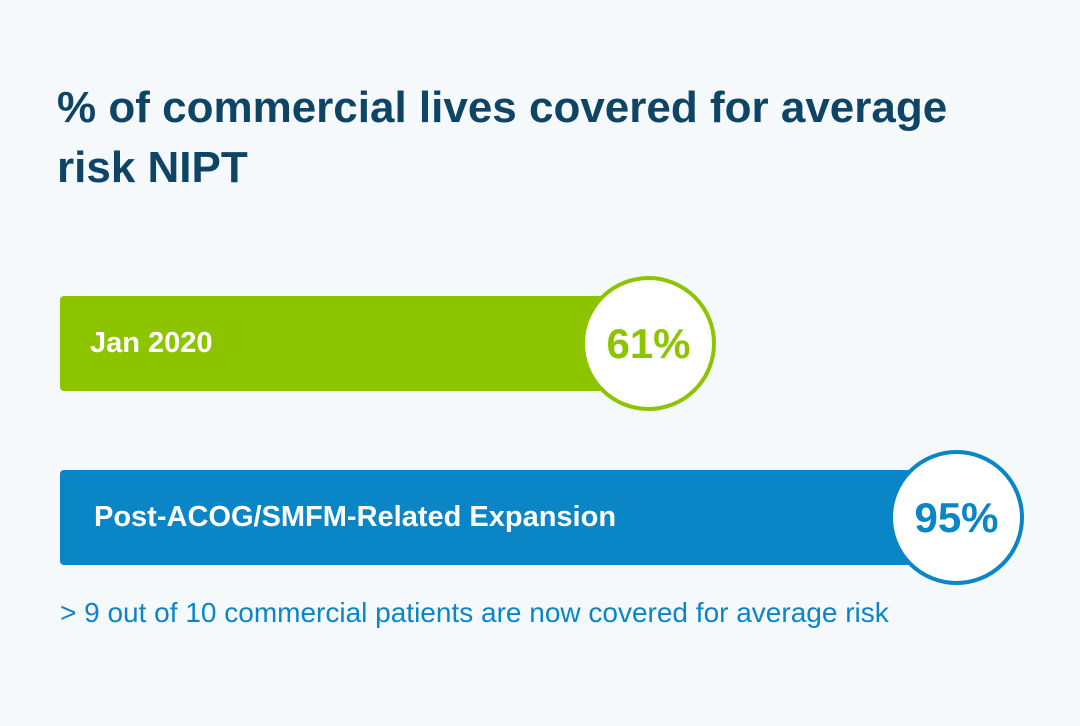  What do you see at coordinates (355, 517) in the screenshot?
I see `bar-label-post-expansion: Post-ACOG/SMFM-Related Expansion` at bounding box center [355, 517].